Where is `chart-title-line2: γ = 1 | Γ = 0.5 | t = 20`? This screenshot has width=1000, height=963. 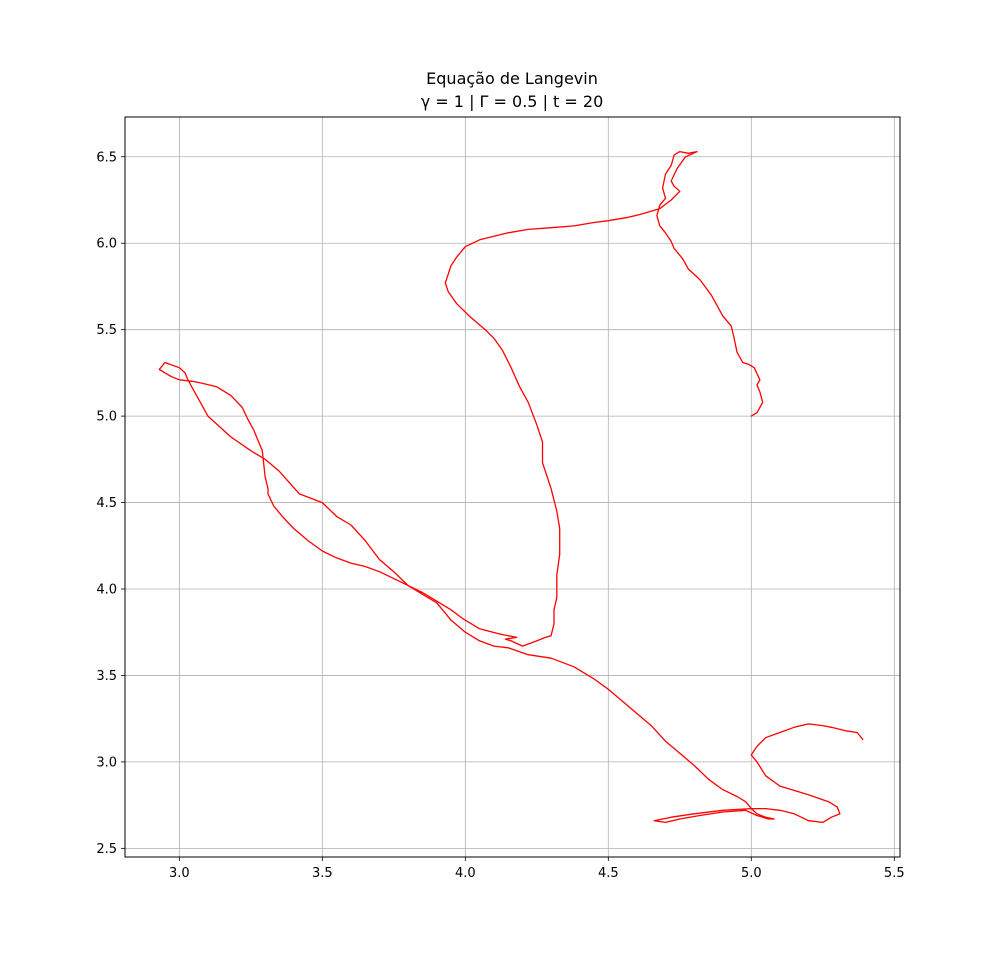 chart-title-line2: γ = 1 | Γ = 0.5 | t = 20 is located at coordinates (512, 101).